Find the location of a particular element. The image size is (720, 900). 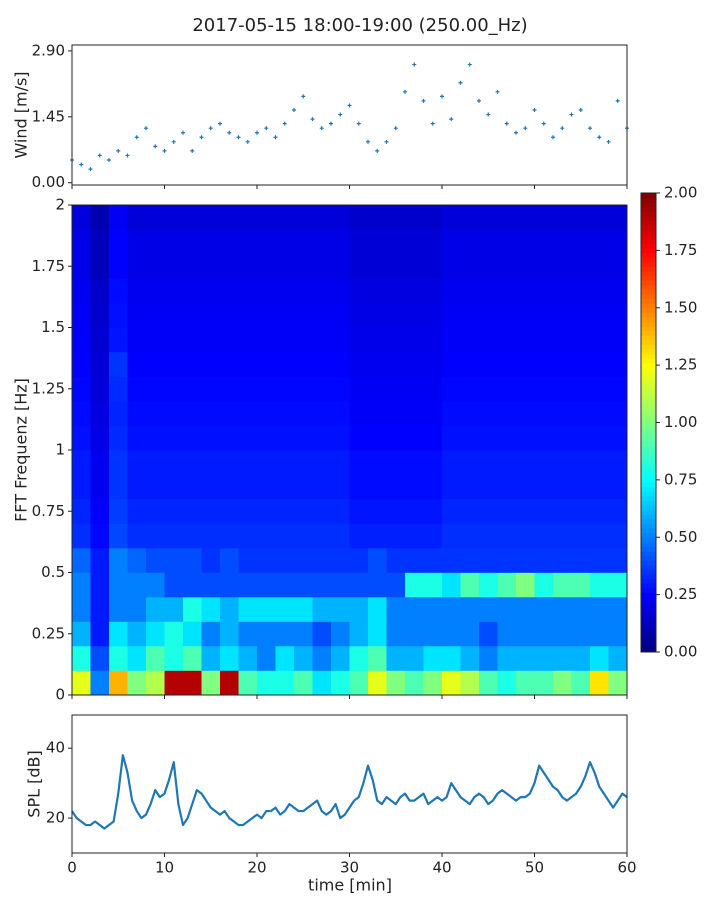

y-tick-label: 0 is located at coordinates (60, 695).